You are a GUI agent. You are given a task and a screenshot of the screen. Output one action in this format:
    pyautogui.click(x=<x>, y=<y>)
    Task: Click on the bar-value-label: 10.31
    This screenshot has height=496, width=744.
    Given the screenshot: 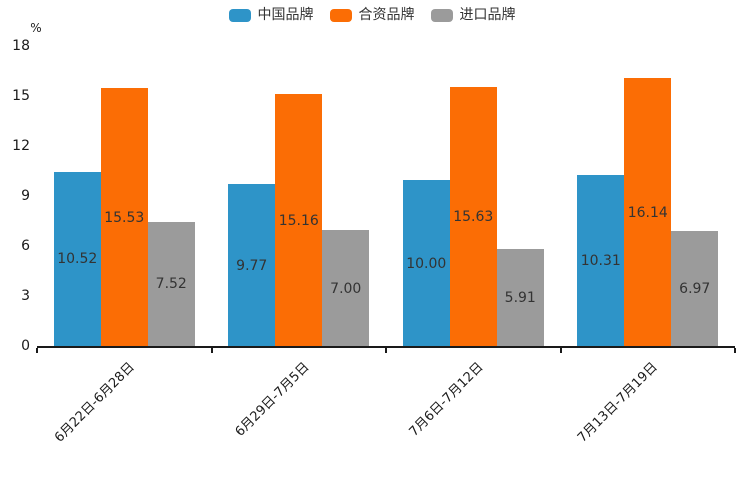 What is the action you would take?
    pyautogui.click(x=600, y=261)
    